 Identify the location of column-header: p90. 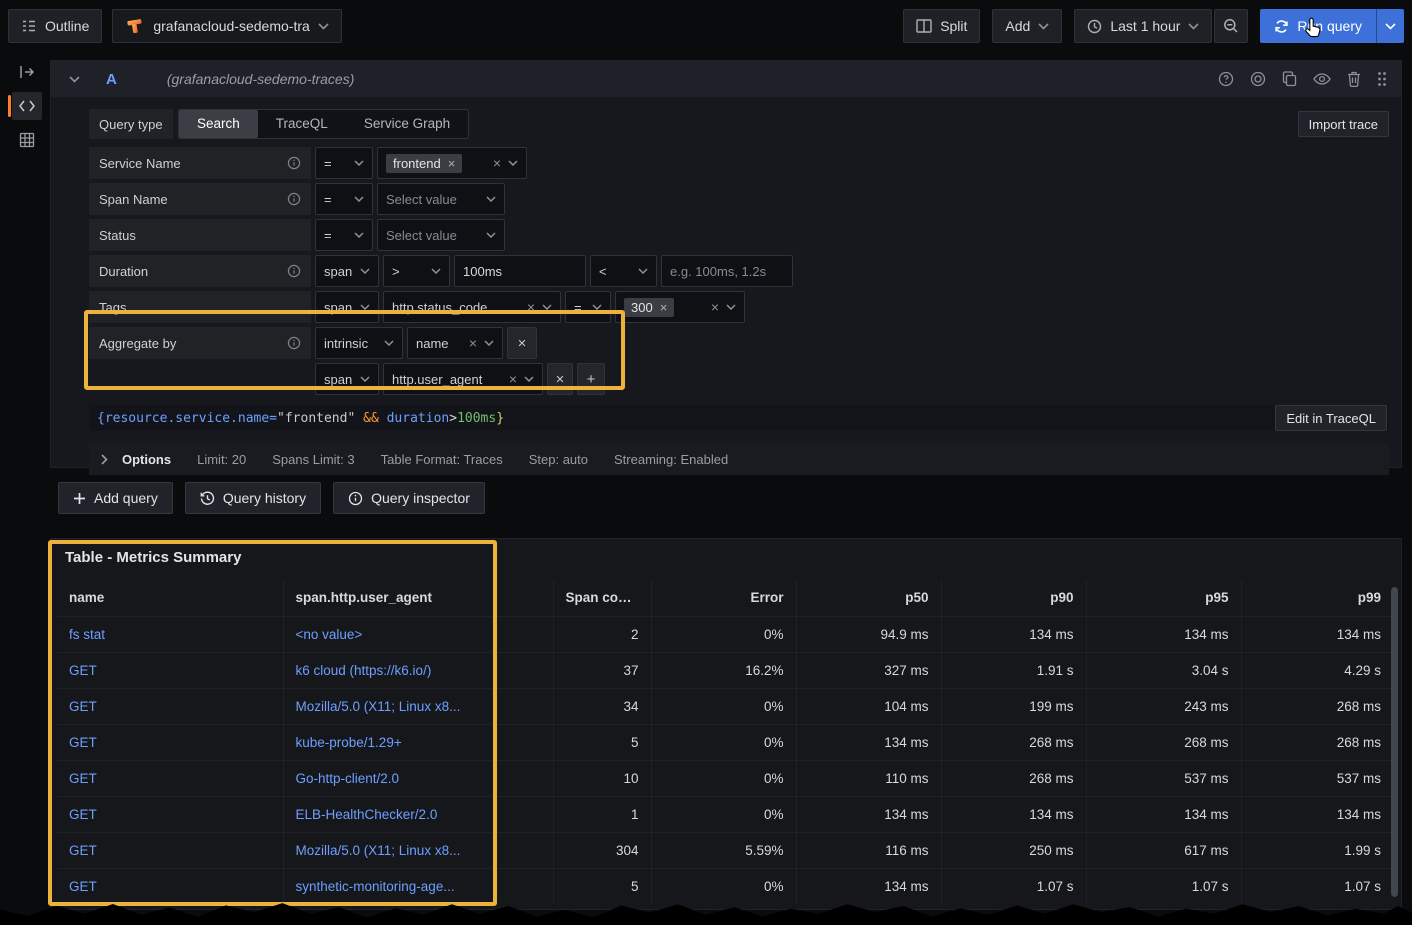
(1014, 598).